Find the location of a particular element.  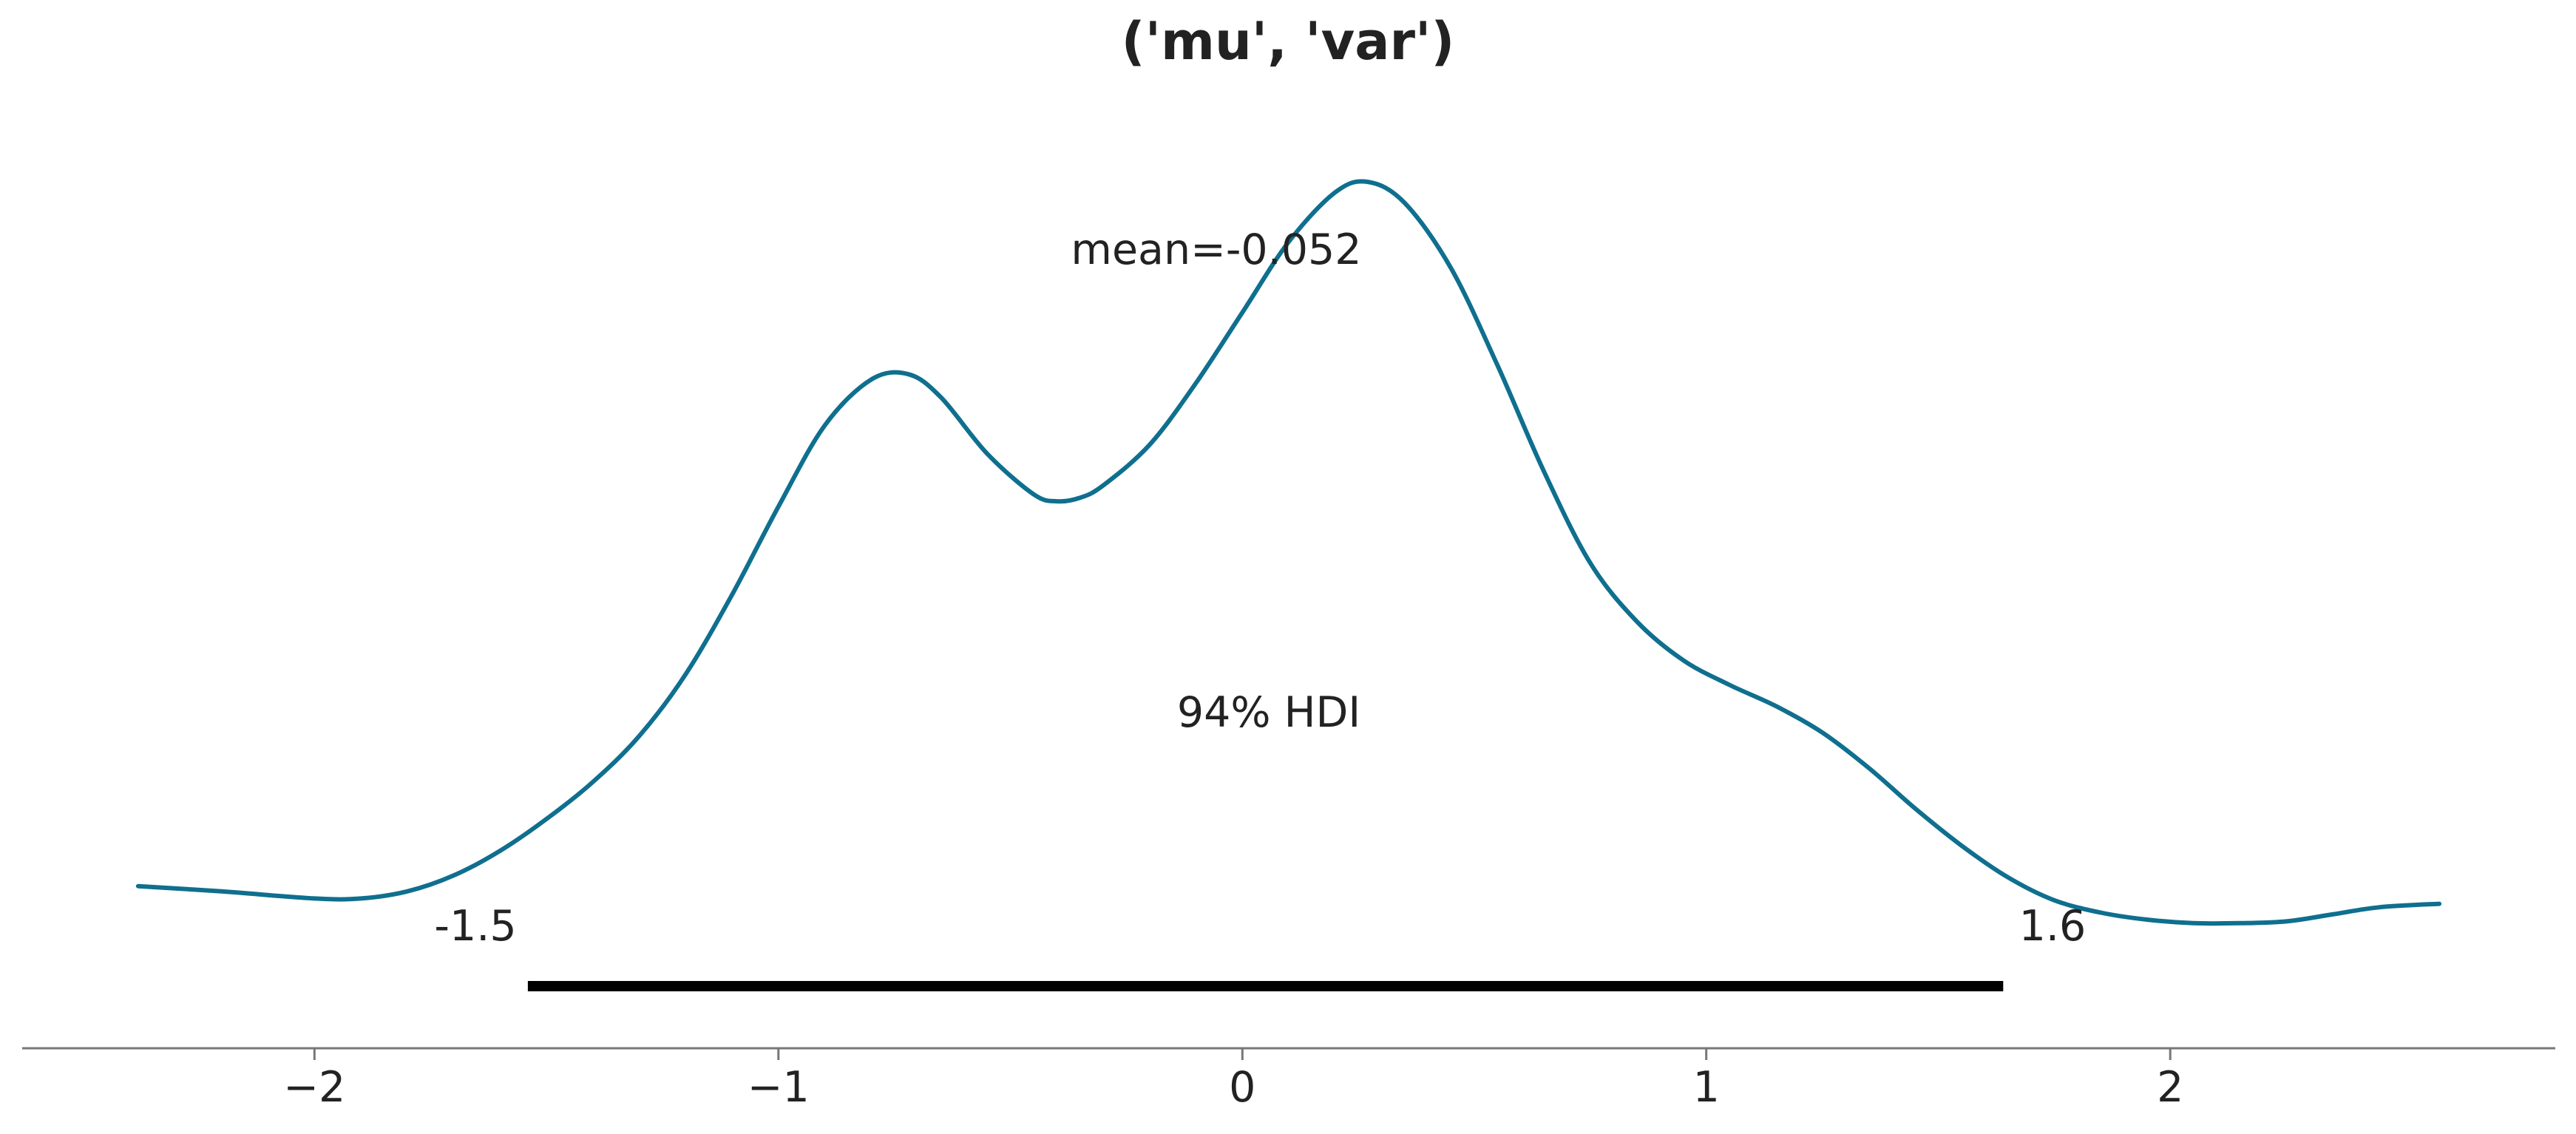

mean-annotation: mean=-0.052 is located at coordinates (1216, 249).